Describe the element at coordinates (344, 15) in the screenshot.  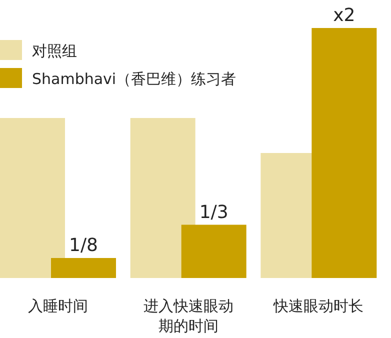
I see `annotation: x2` at that location.